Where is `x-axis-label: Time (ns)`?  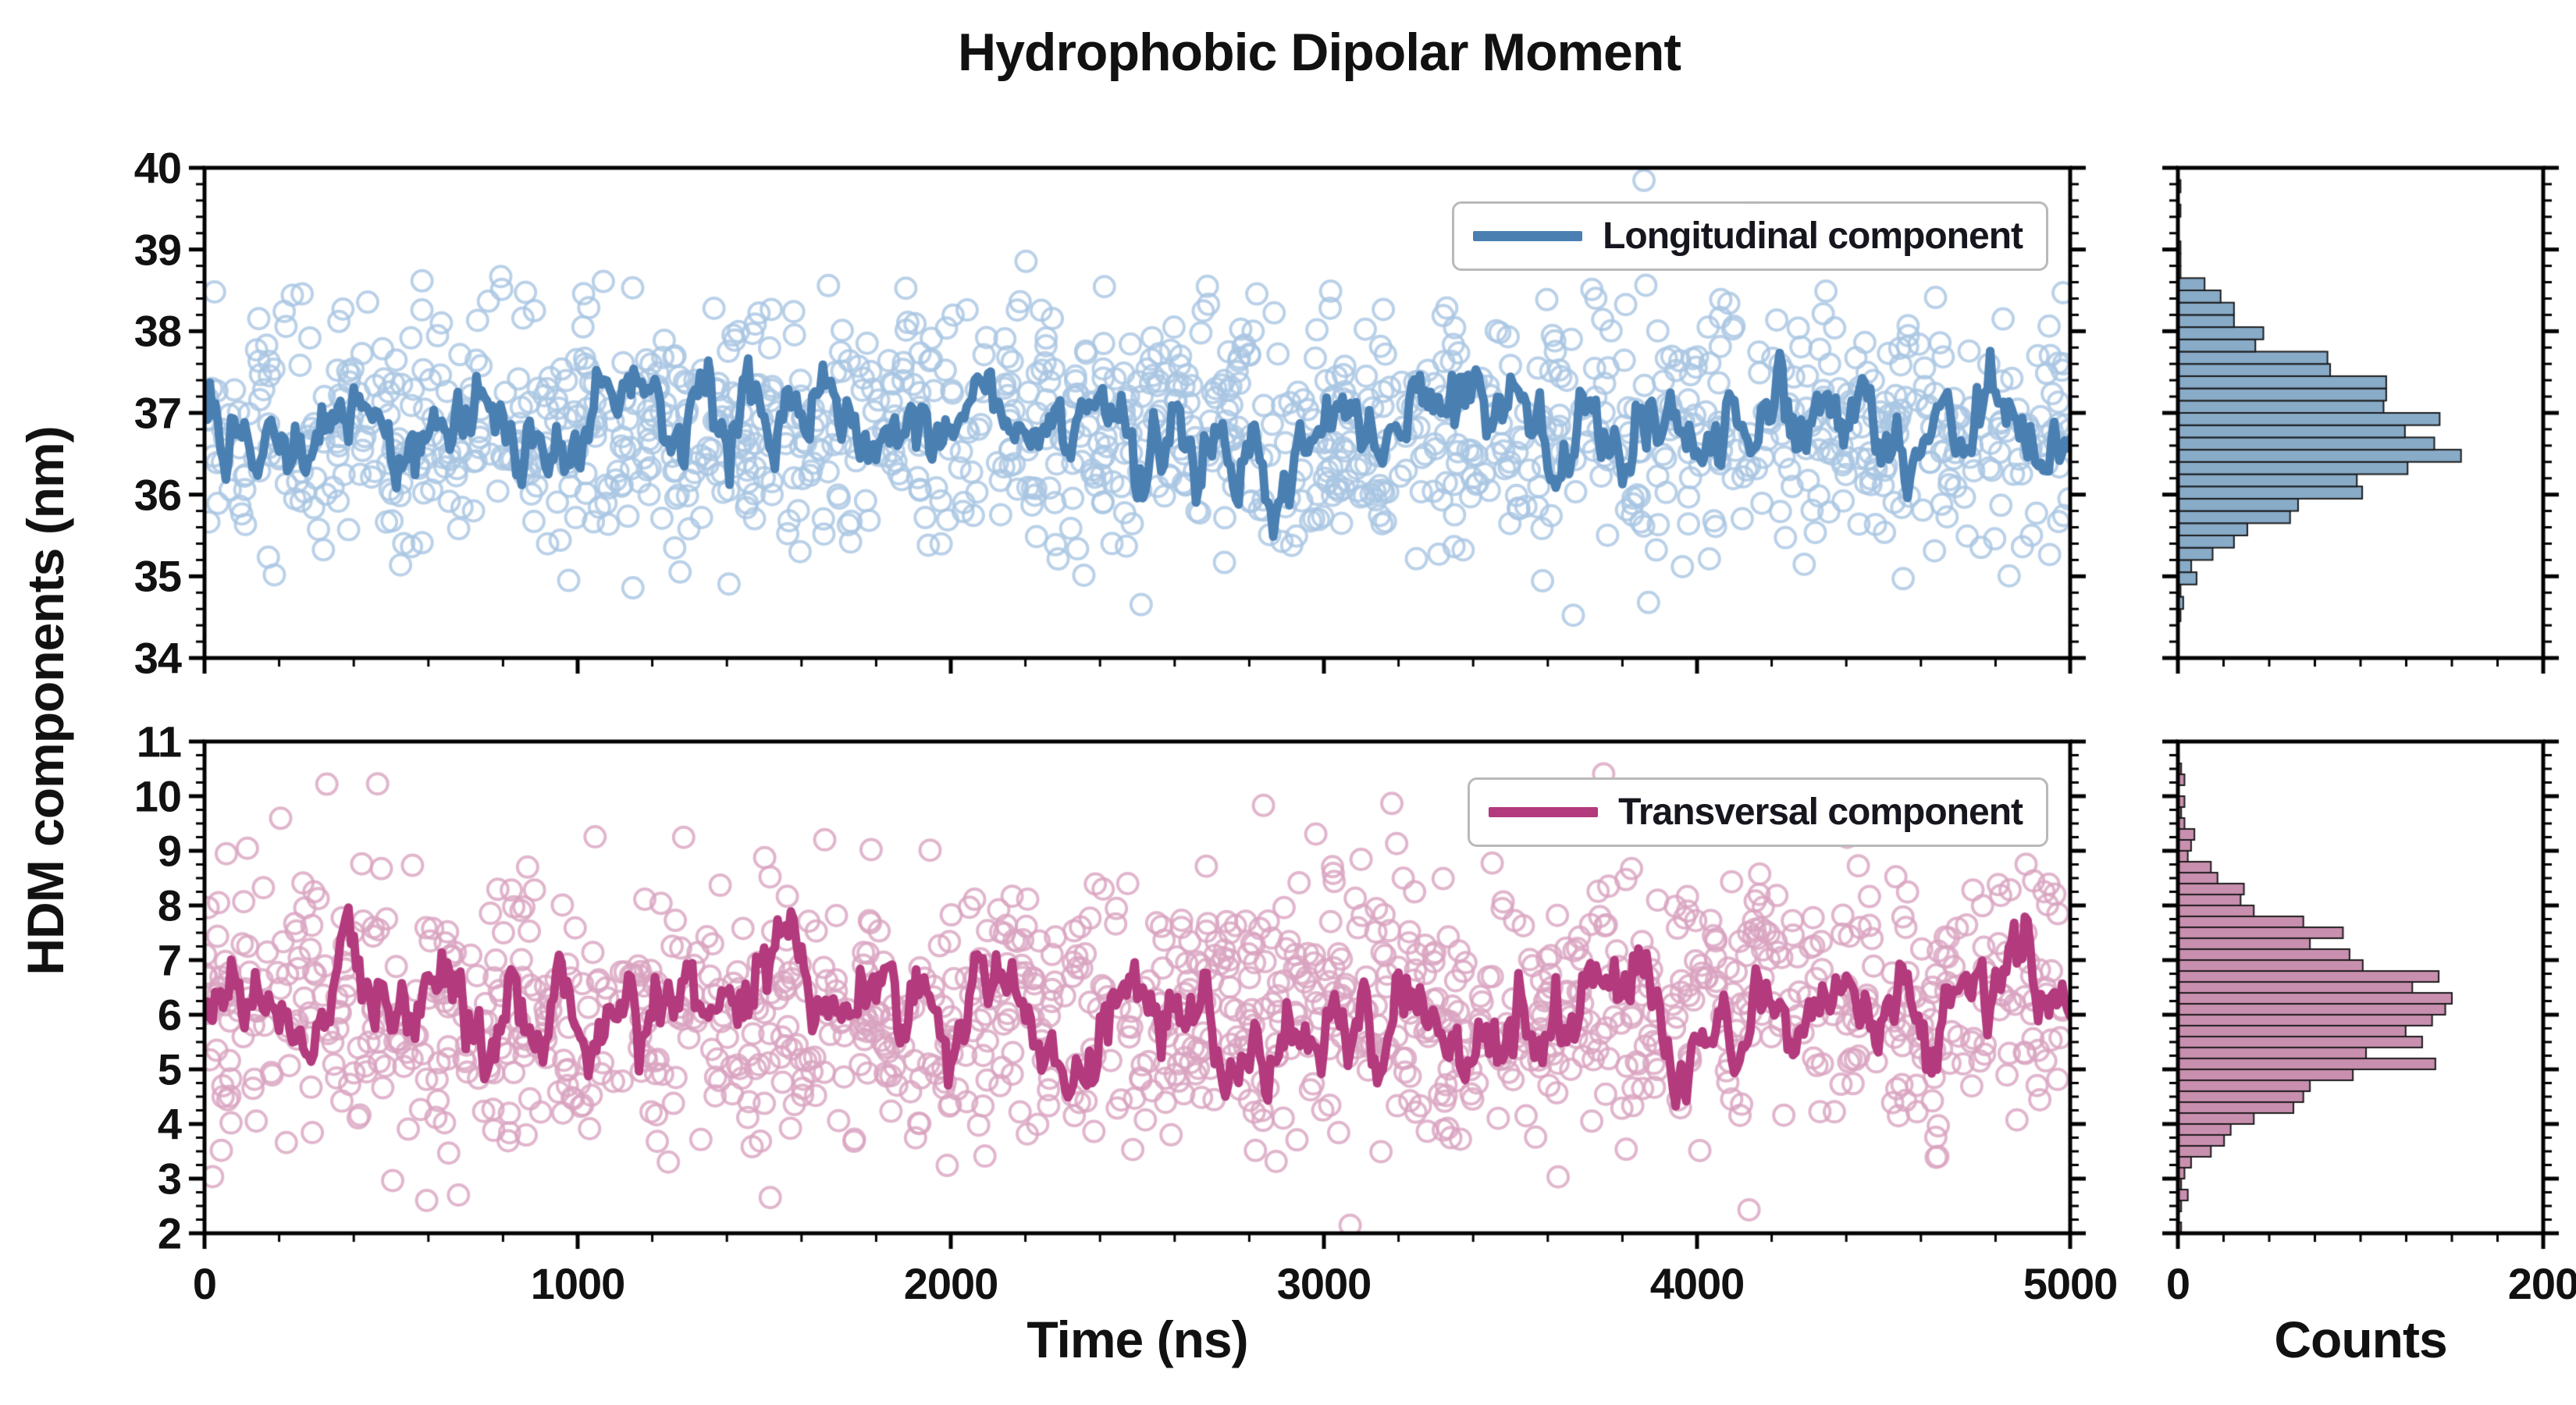
x-axis-label: Time (ns) is located at coordinates (1137, 1340).